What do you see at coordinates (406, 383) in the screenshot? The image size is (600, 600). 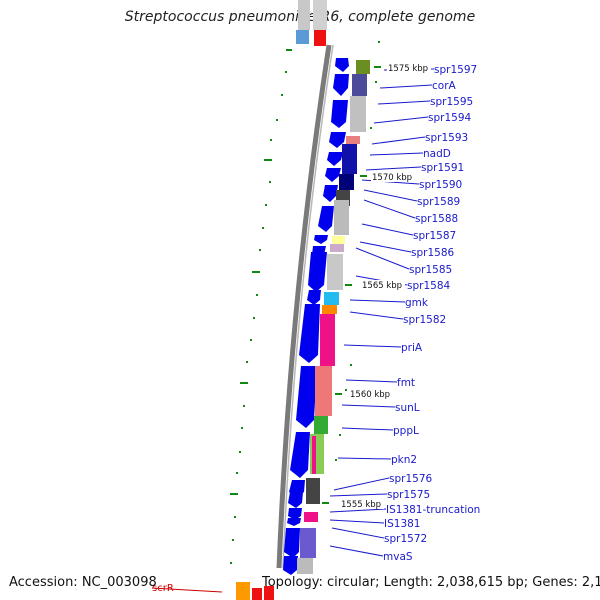 I see `gene-label-fmt: fmt` at bounding box center [406, 383].